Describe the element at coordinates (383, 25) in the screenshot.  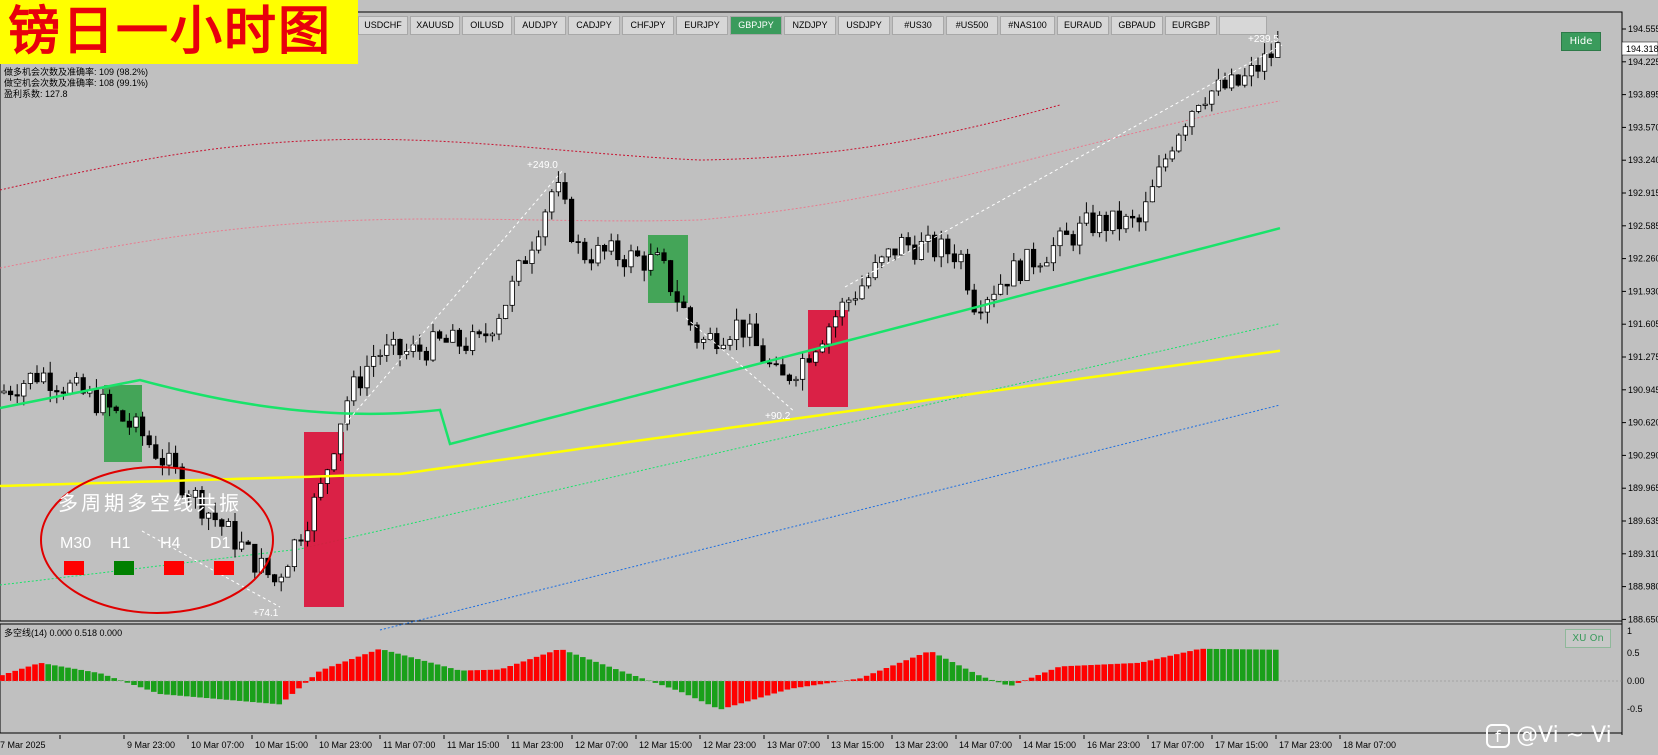
I see `tab-usdchf: USDCHF` at that location.